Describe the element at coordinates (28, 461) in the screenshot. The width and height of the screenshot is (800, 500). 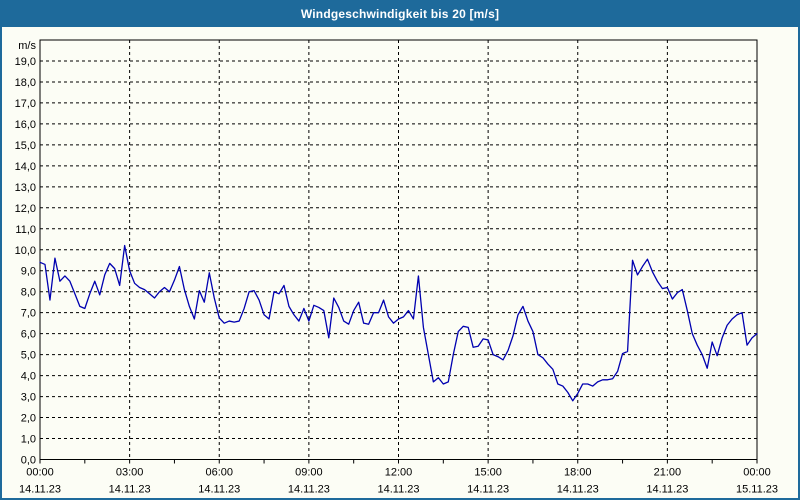
I see `y-tick-label: 0,0` at that location.